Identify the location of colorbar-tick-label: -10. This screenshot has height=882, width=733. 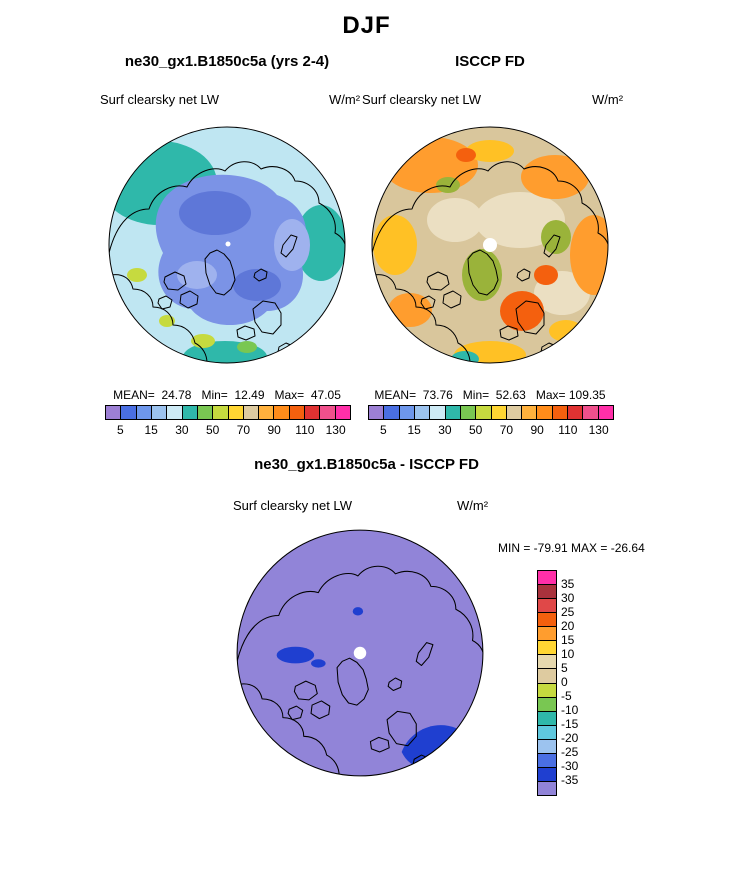
(570, 710).